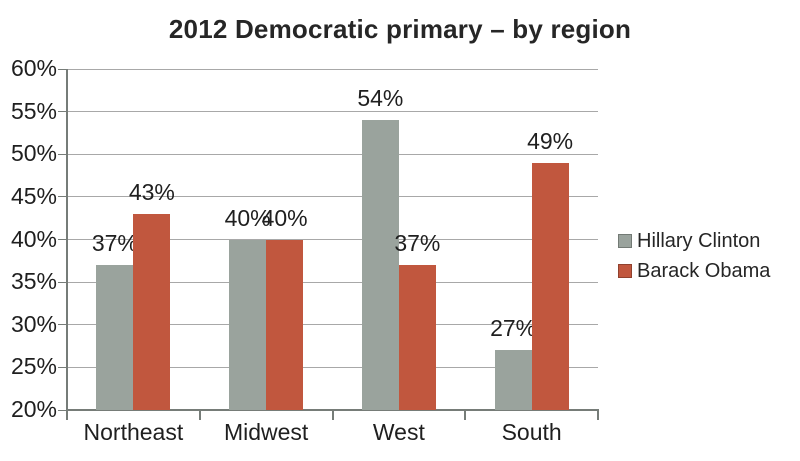 The image size is (800, 461). Describe the element at coordinates (33, 195) in the screenshot. I see `y-axis-tick-label: 45%` at that location.